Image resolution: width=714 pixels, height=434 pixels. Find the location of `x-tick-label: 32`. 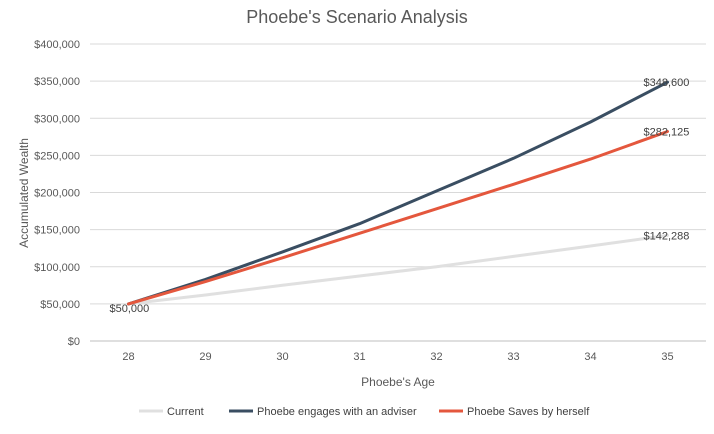

x-tick-label: 32 is located at coordinates (436, 357).